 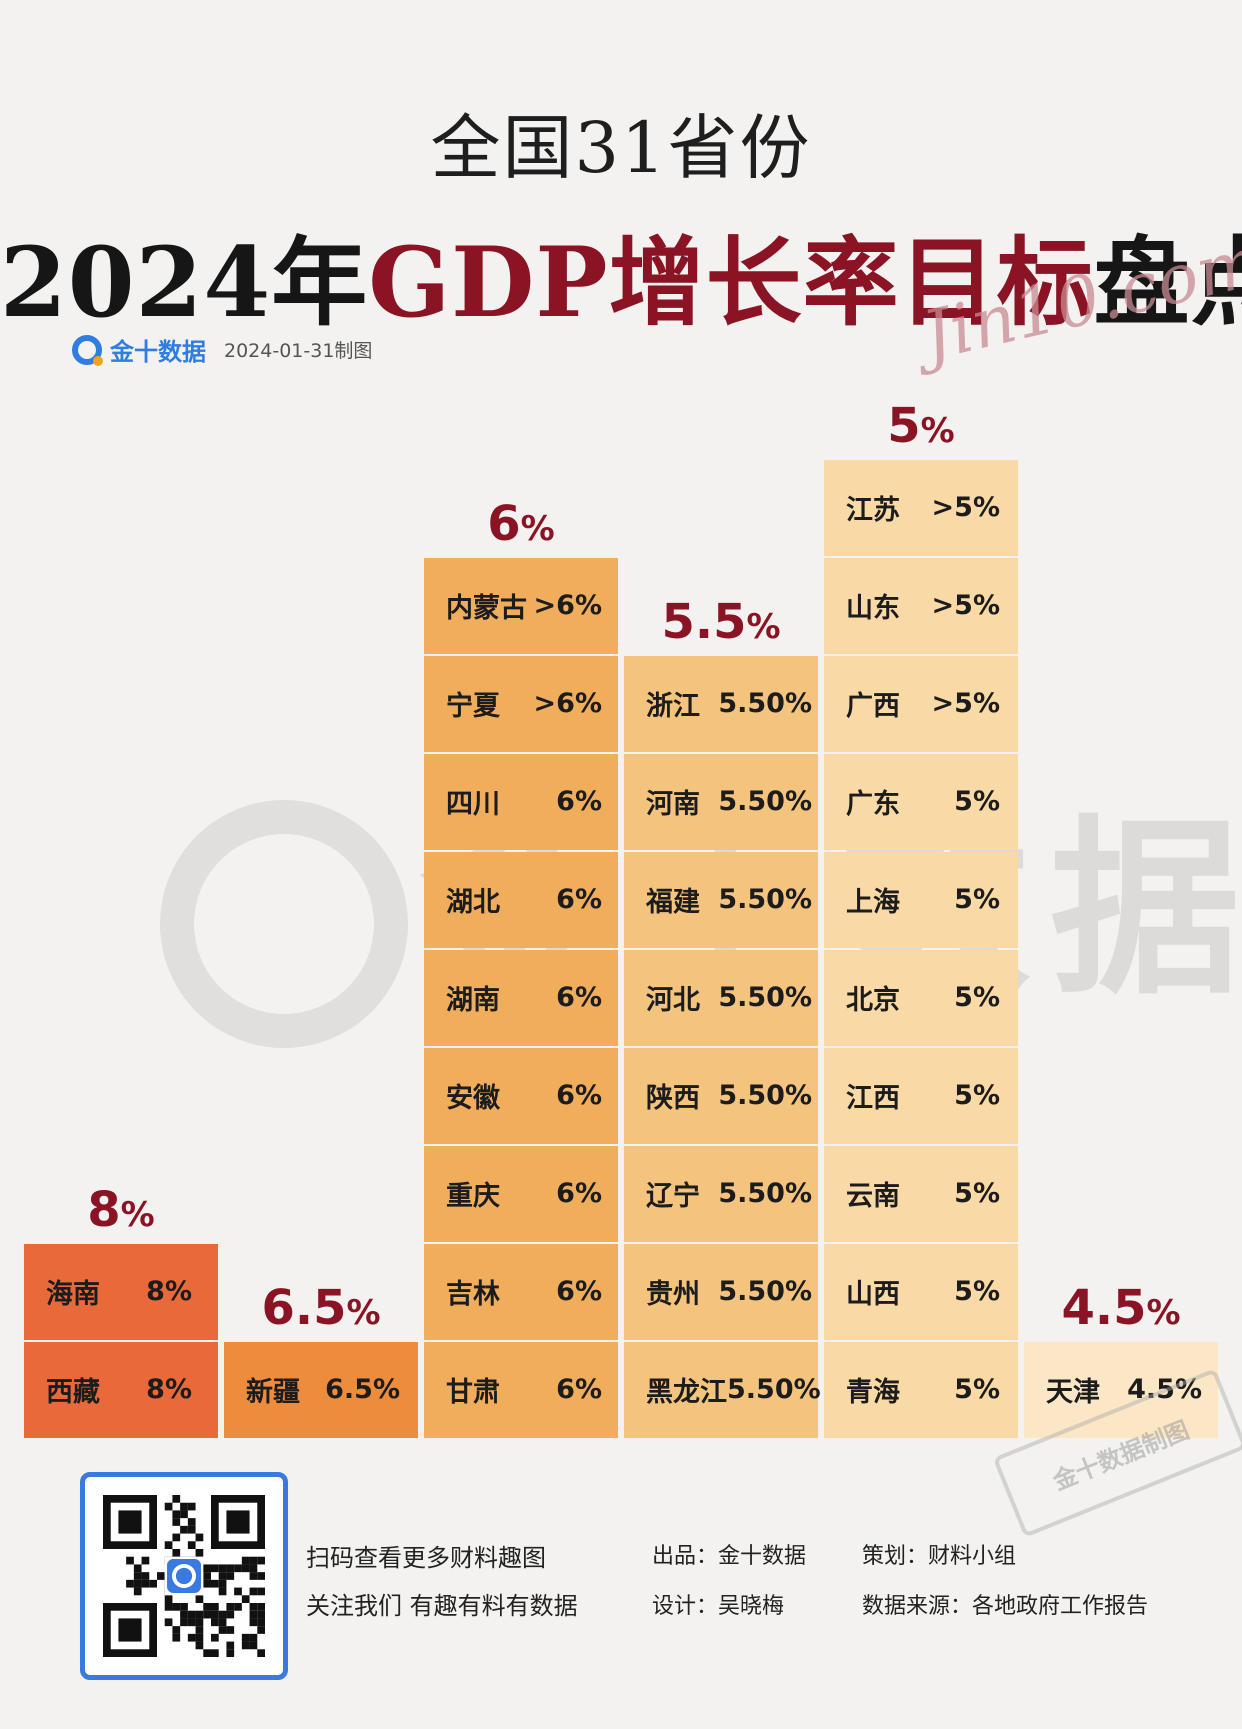 What do you see at coordinates (873, 1099) in the screenshot?
I see `province-name: 江西` at bounding box center [873, 1099].